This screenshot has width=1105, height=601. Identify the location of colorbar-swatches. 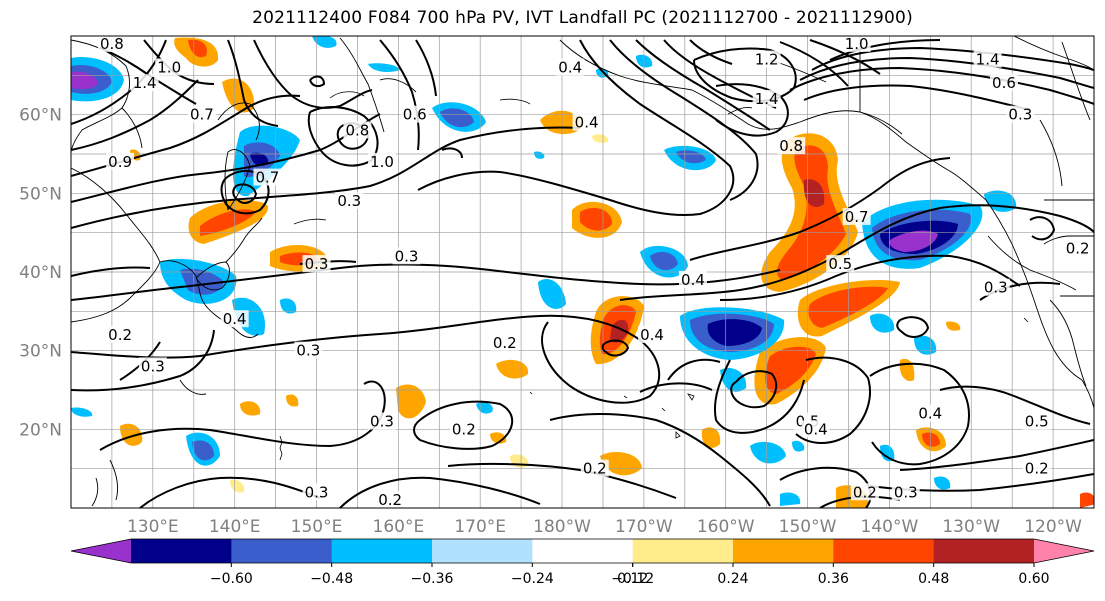
(582, 551).